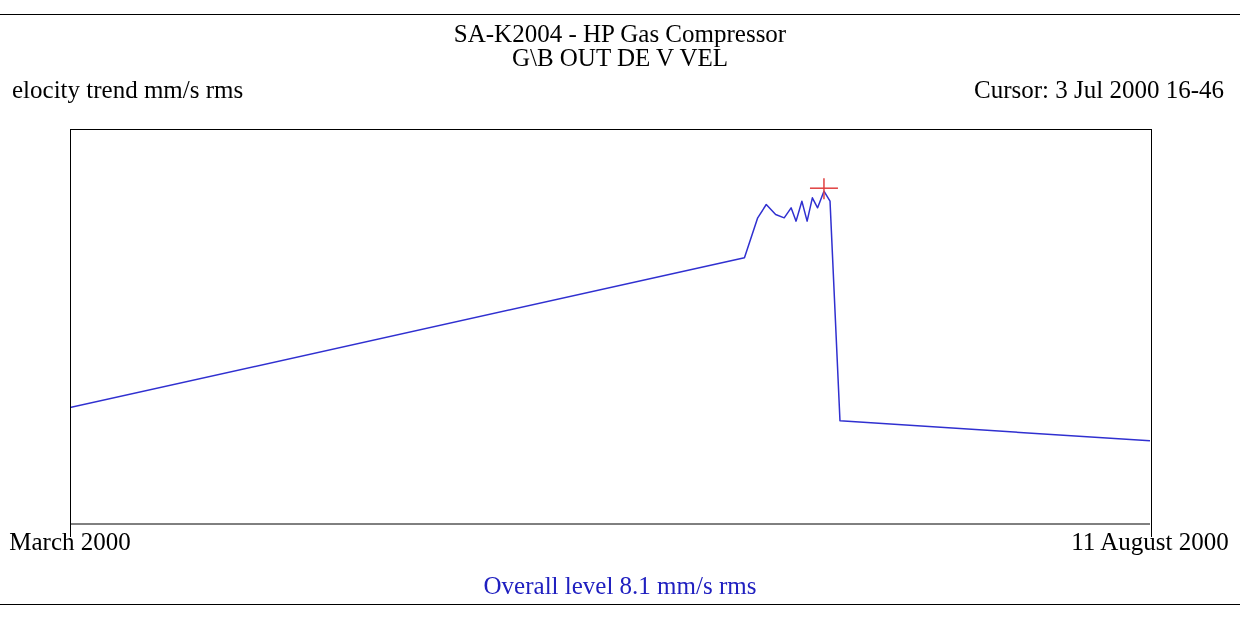  I want to click on x-tick-label: 11 August 2000, so click(1150, 541).